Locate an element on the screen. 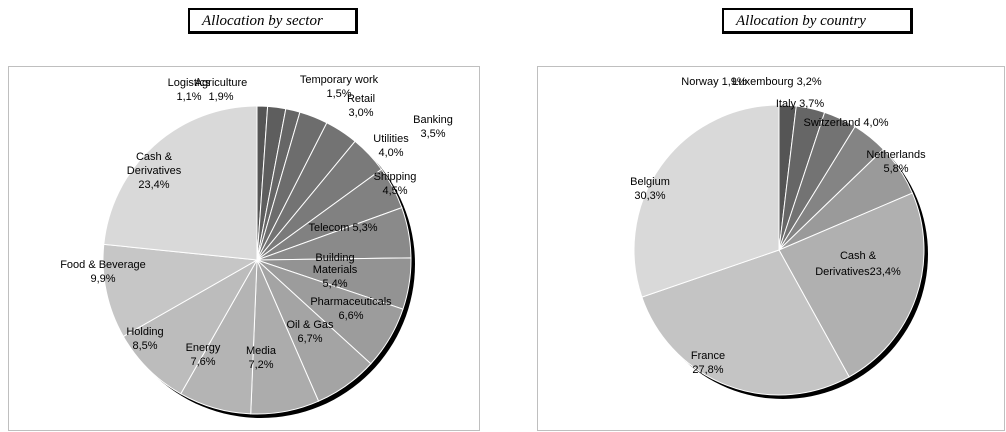 The image size is (1006, 432). sector-label-food-and-beverage: Food & Beverage 9,9% is located at coordinates (103, 272).